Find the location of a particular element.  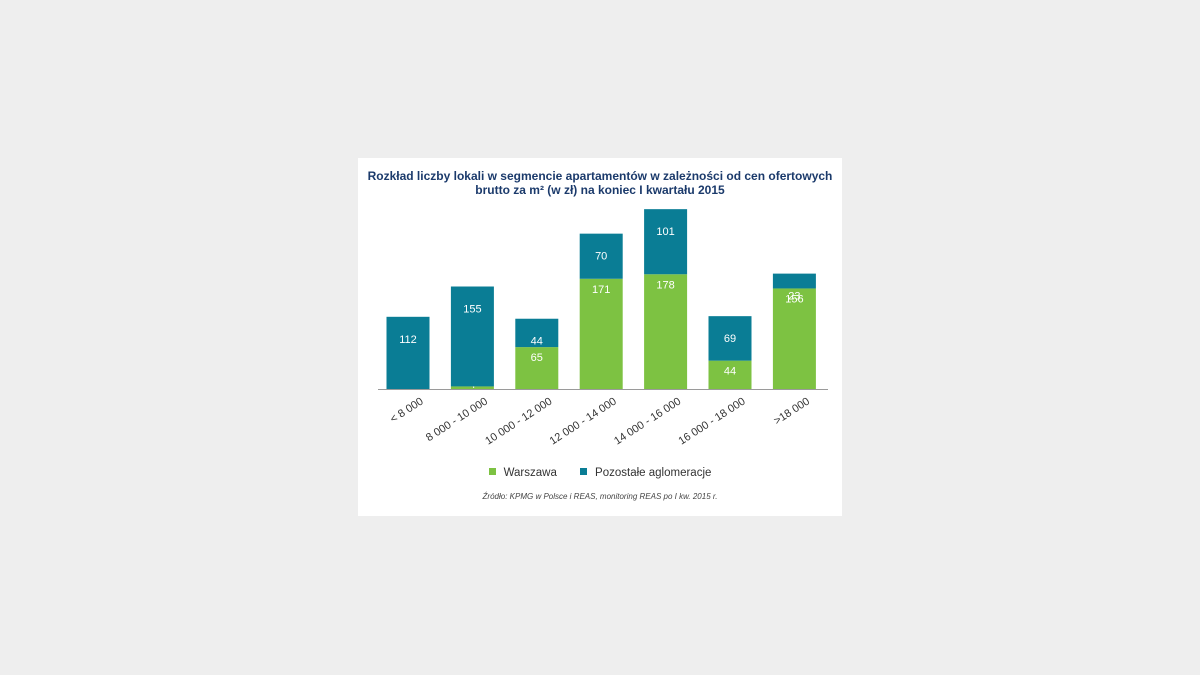

bar-value-label-warszawa-3: 171 is located at coordinates (601, 290).